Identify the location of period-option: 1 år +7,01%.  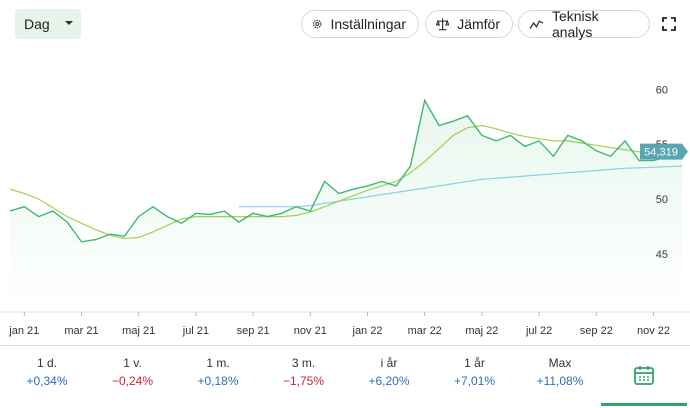
(475, 372).